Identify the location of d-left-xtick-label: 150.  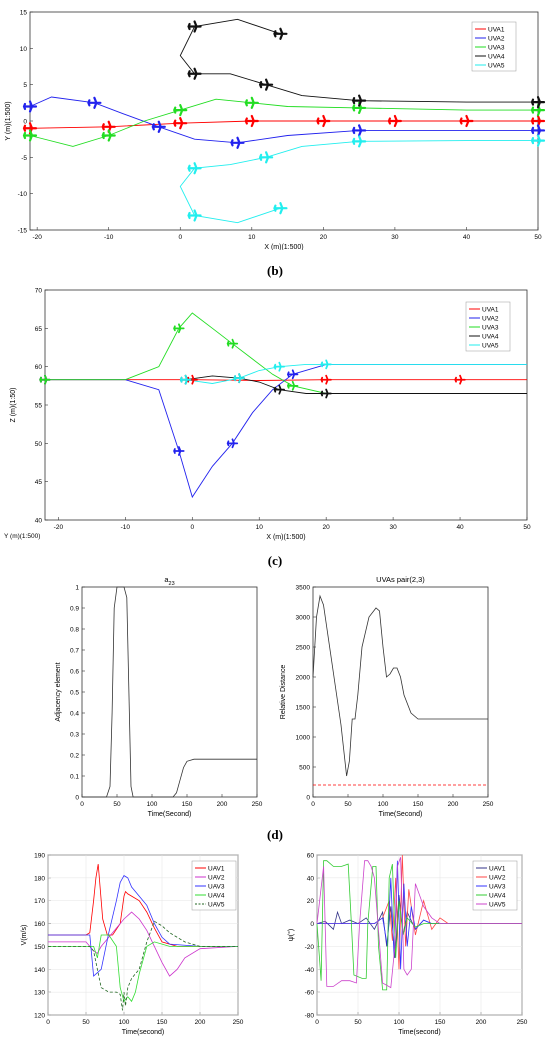
(187, 804).